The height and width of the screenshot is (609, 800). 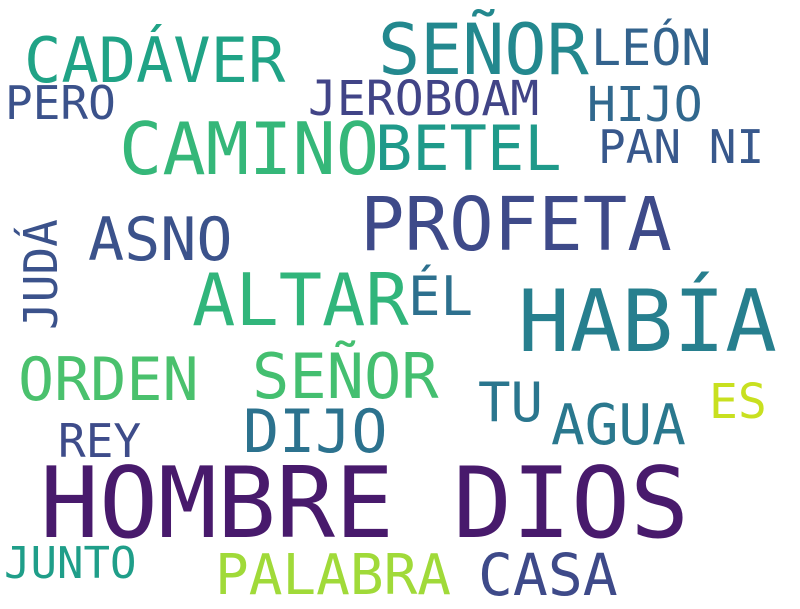 What do you see at coordinates (647, 322) in the screenshot?
I see `word-habia: HABÍA` at bounding box center [647, 322].